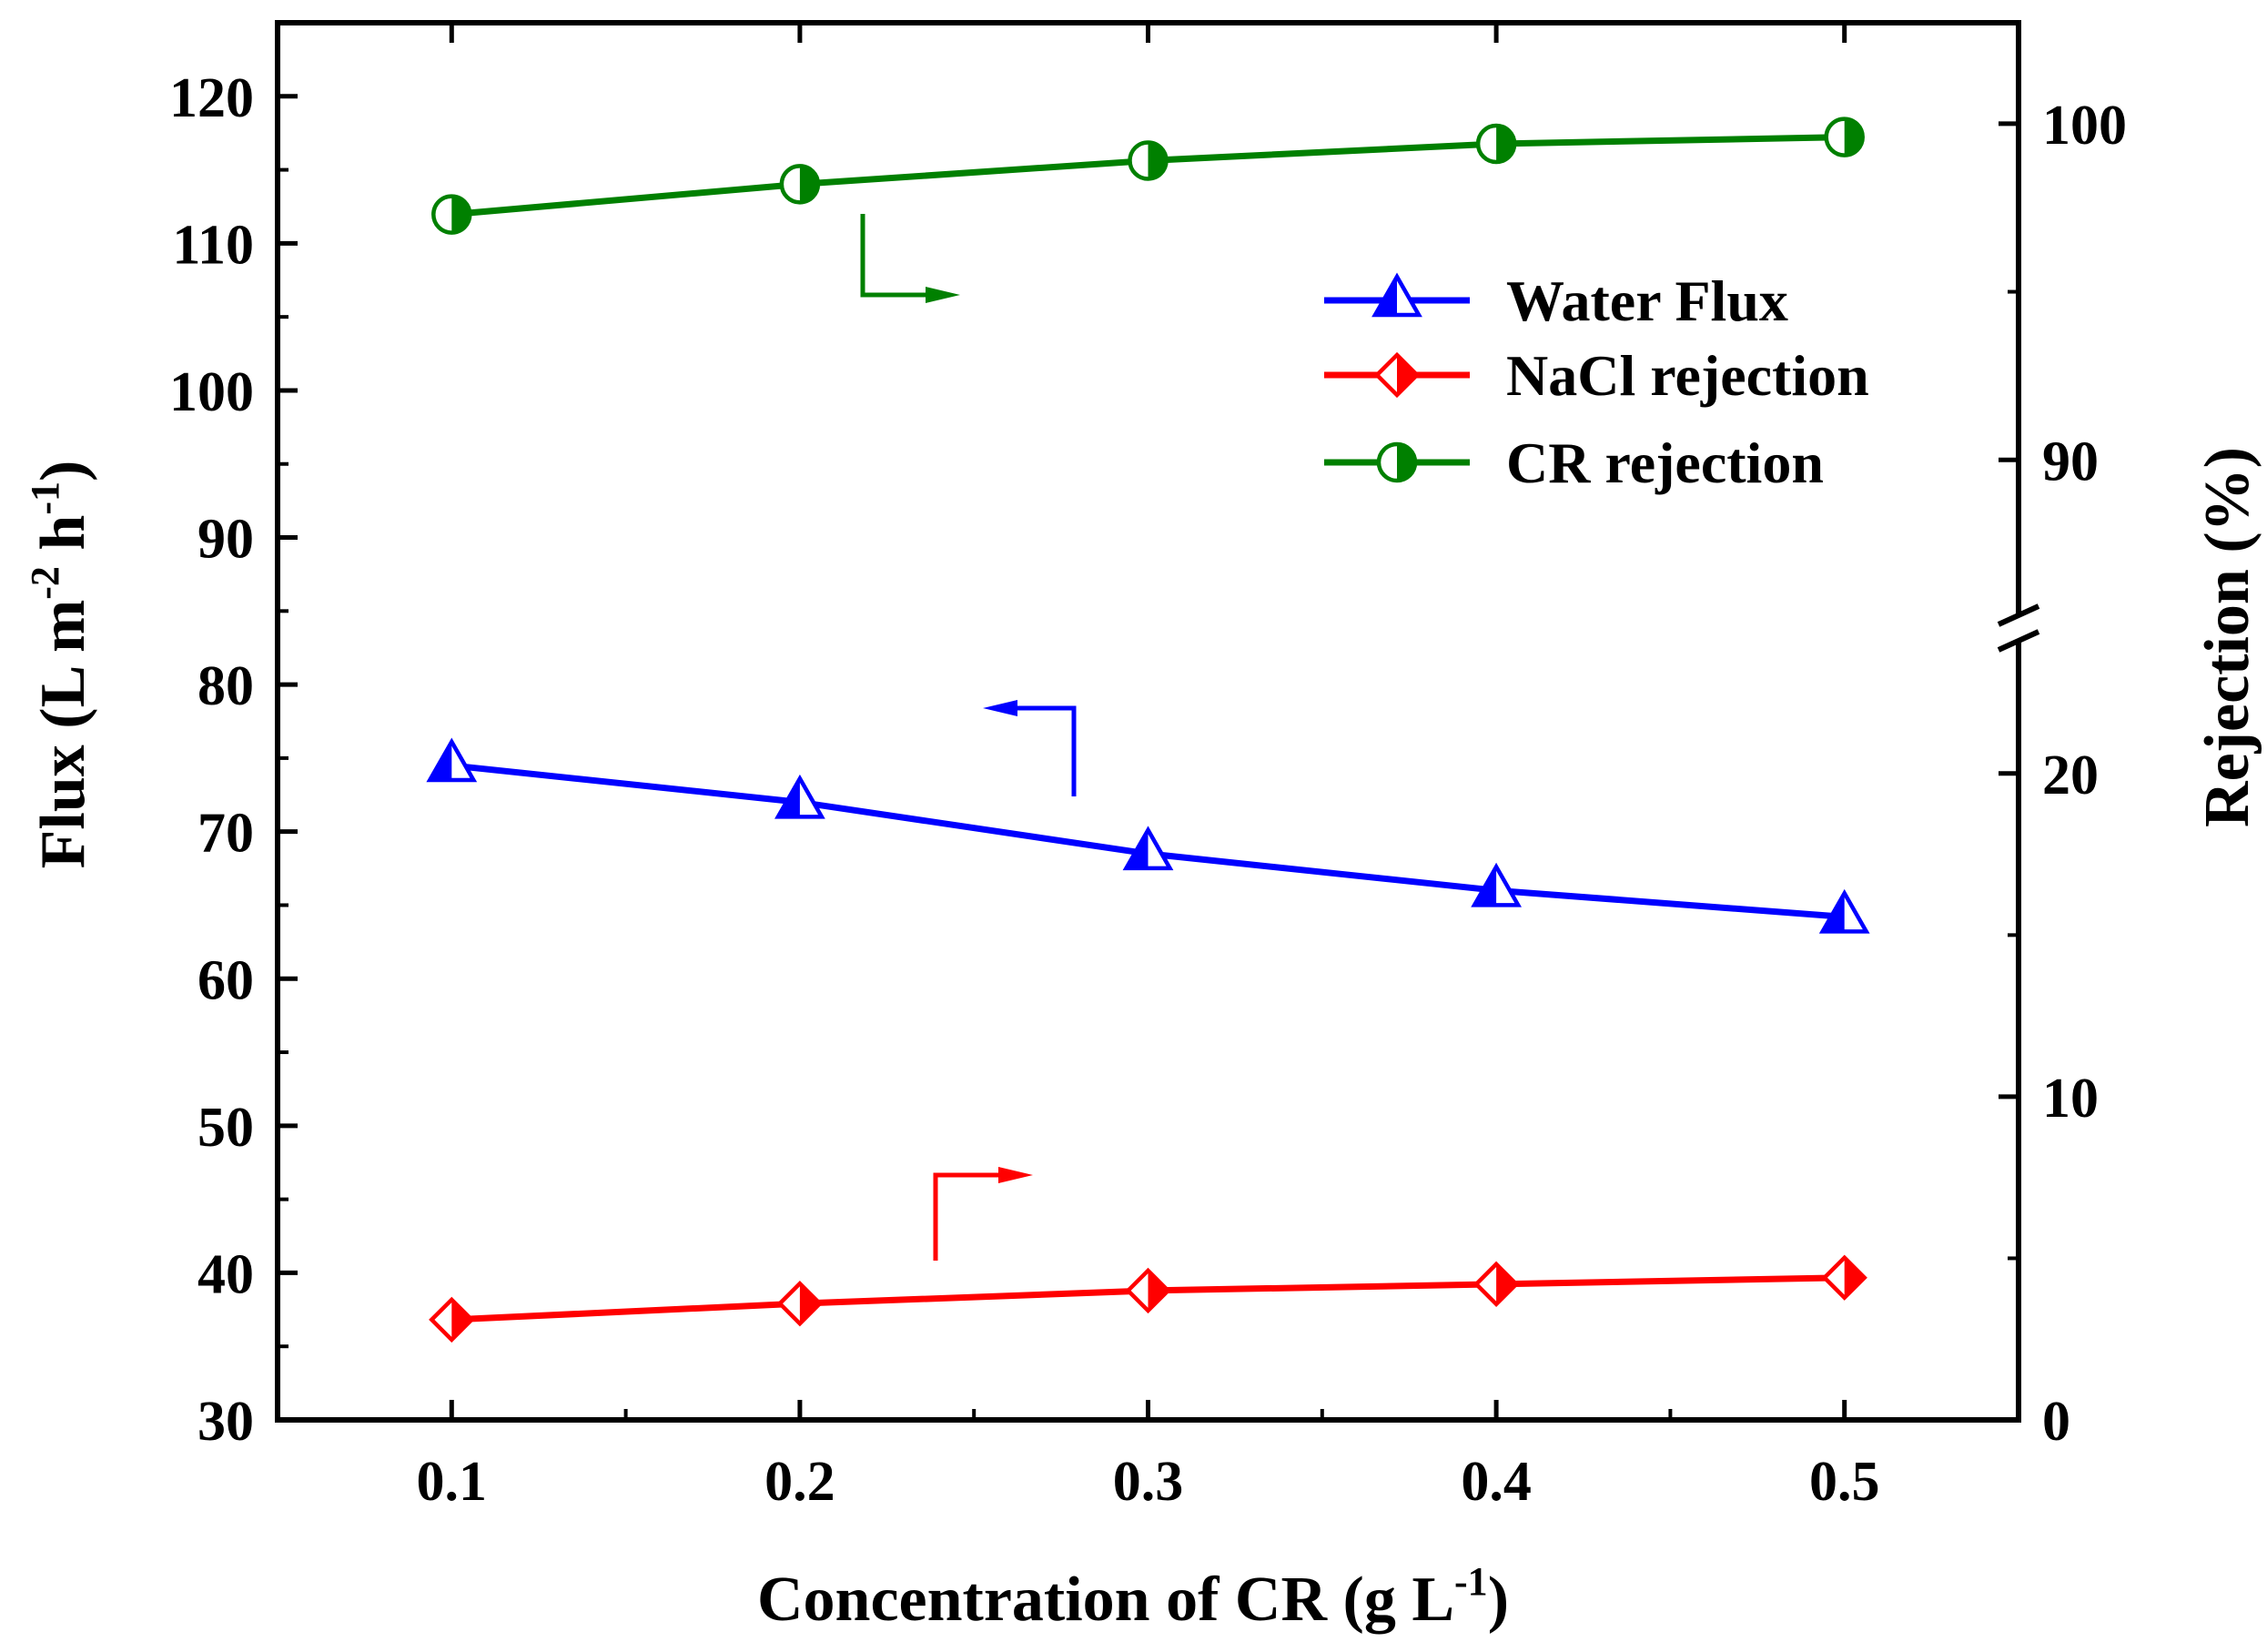 The width and height of the screenshot is (2267, 1652). I want to click on arrow-cr-rejection, so click(910, 259).